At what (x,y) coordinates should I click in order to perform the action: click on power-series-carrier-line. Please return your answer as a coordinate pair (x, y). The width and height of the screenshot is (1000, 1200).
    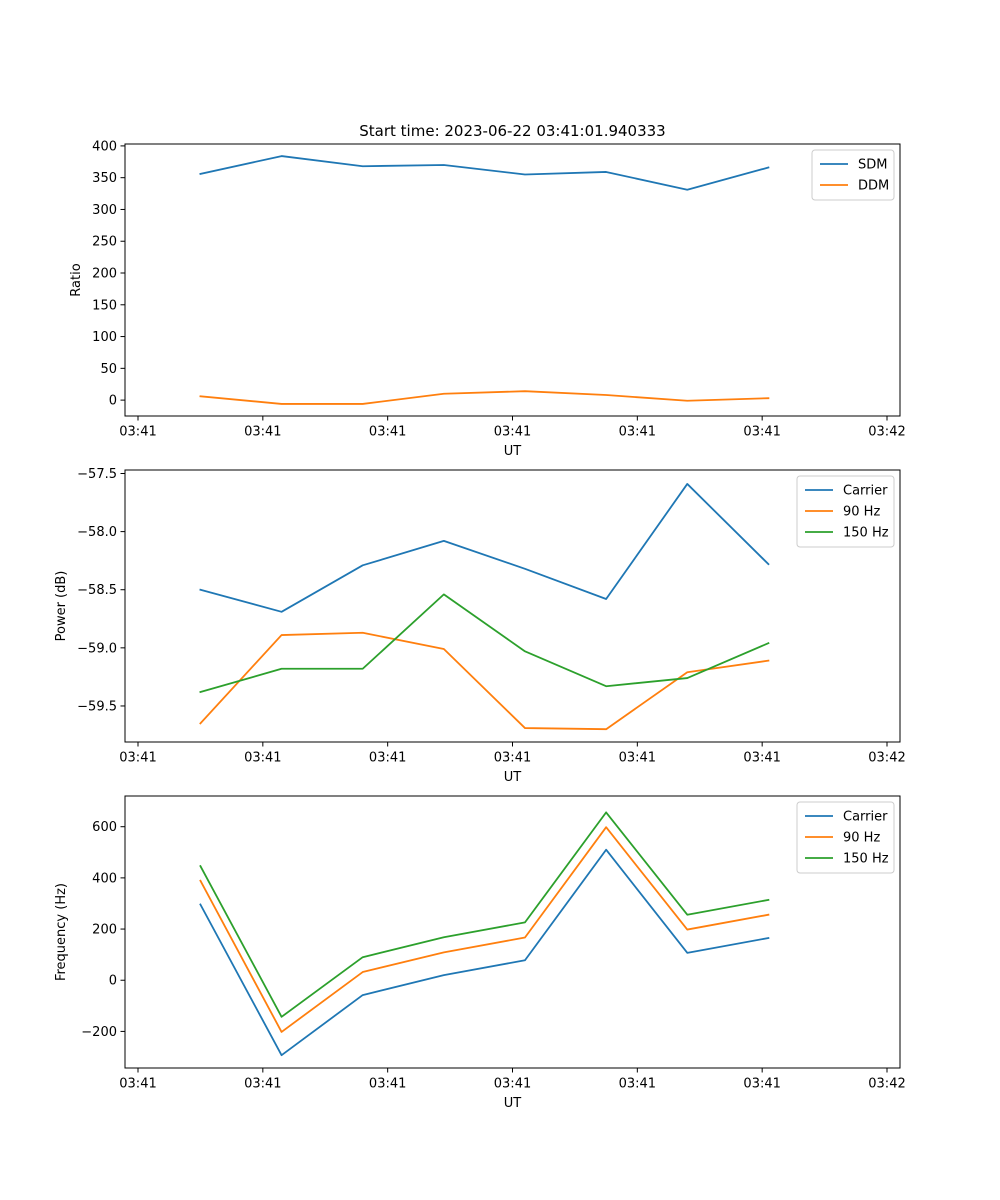
    Looking at the image, I should click on (484, 548).